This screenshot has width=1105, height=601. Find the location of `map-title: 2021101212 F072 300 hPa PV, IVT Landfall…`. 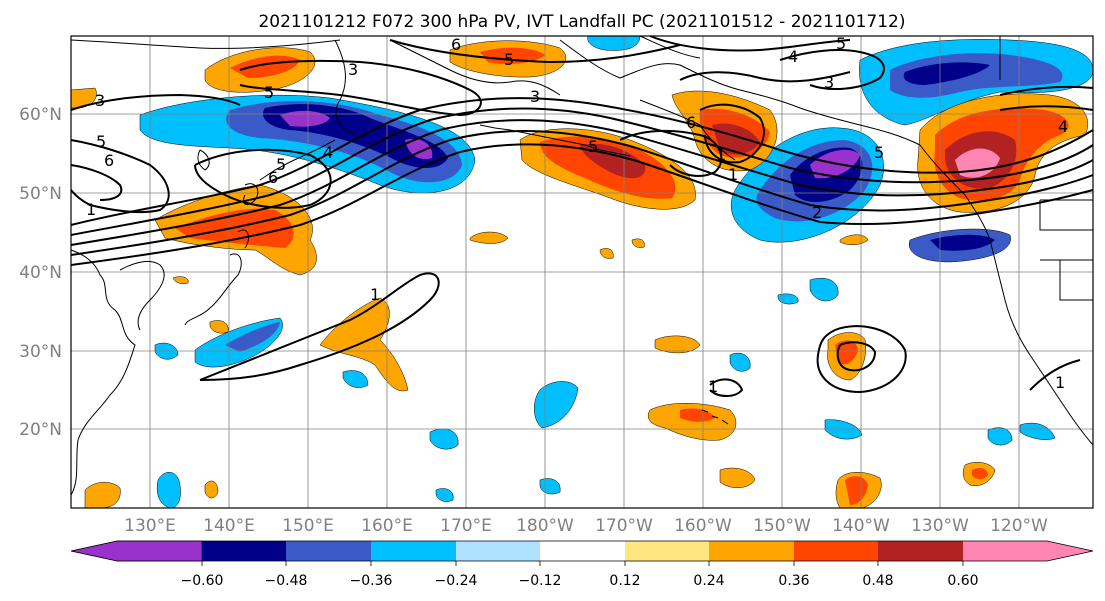

map-title: 2021101212 F072 300 hPa PV, IVT Landfall… is located at coordinates (581, 22).